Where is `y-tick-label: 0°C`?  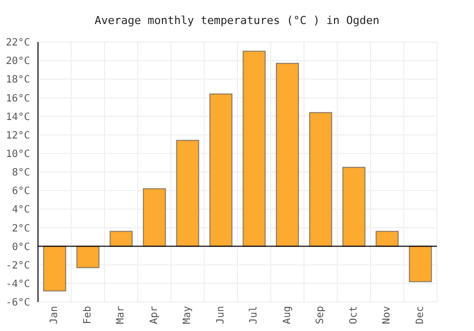
y-tick-label: 0°C is located at coordinates (21, 247).